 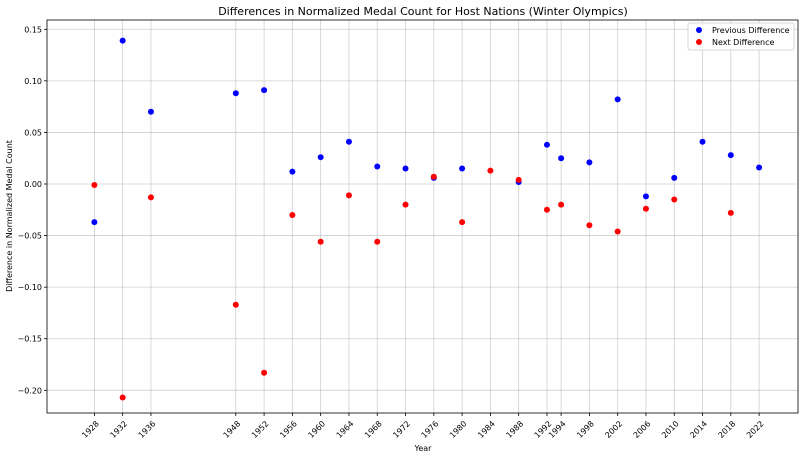 I want to click on legend-label-next: Next Difference, so click(x=743, y=42).